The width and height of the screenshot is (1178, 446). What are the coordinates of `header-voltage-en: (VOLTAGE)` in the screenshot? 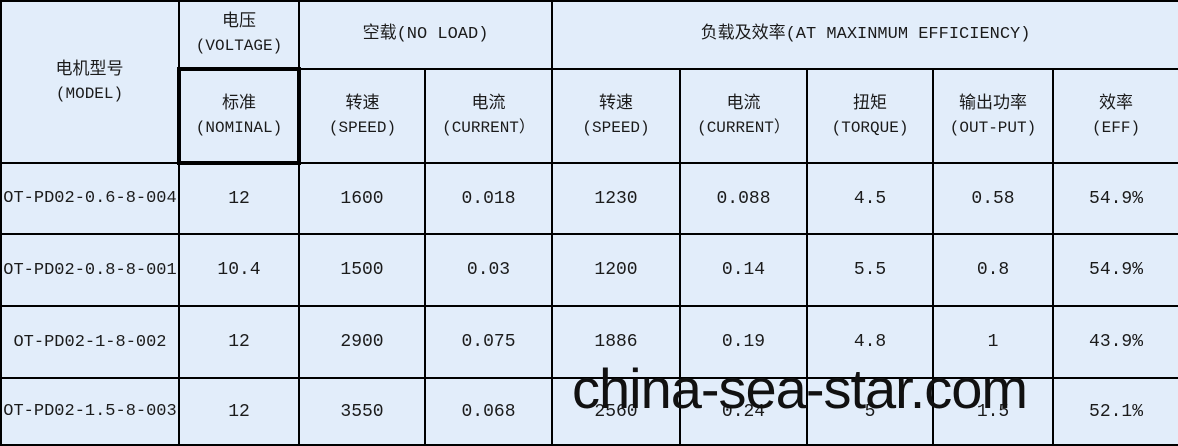 It's located at (239, 46).